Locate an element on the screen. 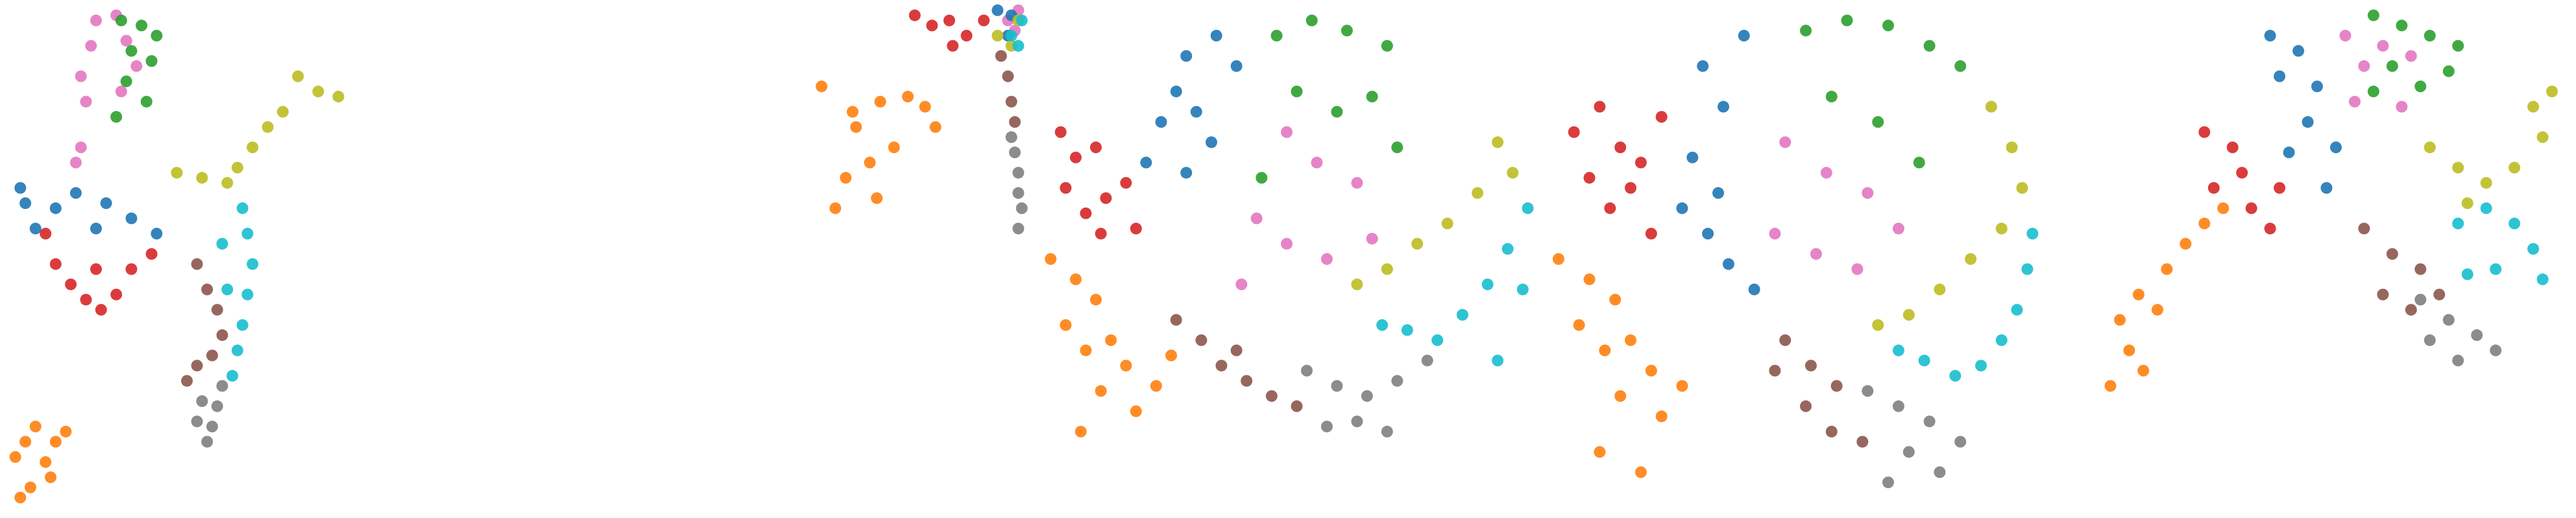 The width and height of the screenshot is (2576, 518). point-group-orange is located at coordinates (2167, 297).